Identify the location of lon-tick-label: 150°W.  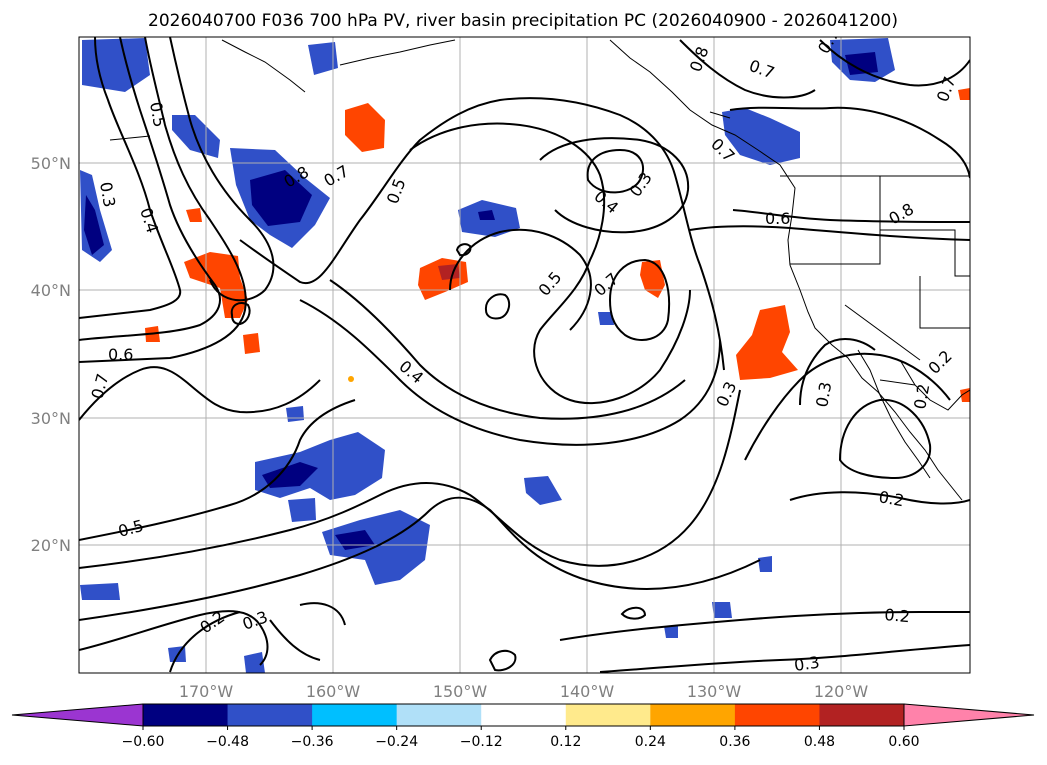
(460, 691).